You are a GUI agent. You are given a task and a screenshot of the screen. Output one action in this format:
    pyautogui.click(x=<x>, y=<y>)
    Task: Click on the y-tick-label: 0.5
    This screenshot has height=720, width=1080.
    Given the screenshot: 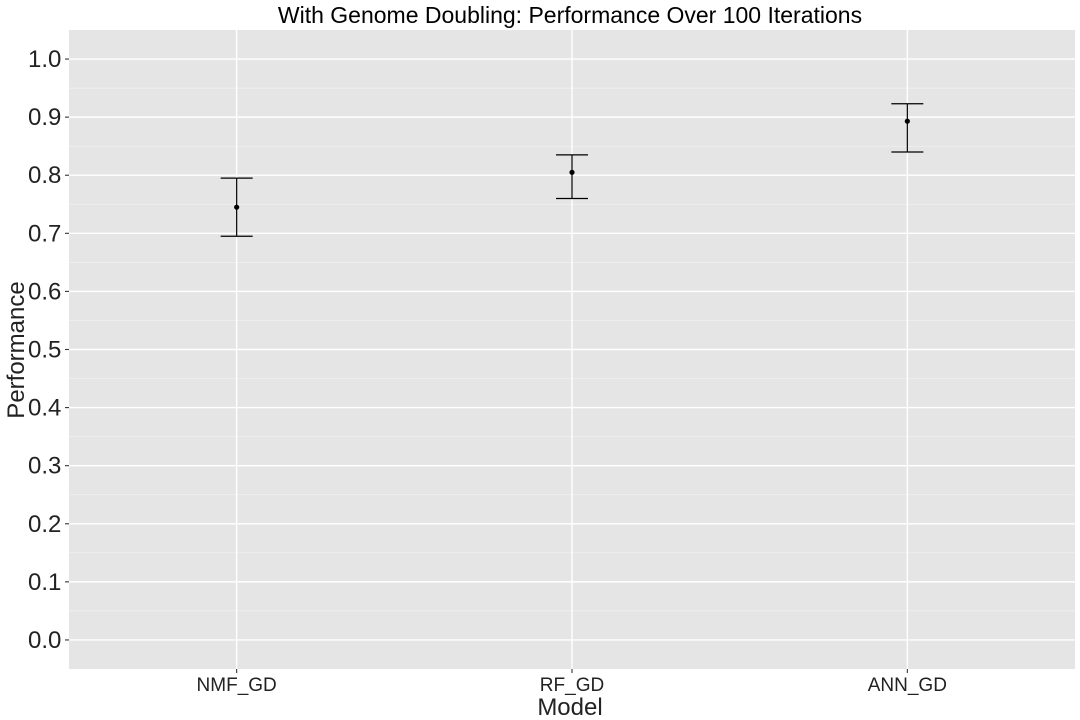 What is the action you would take?
    pyautogui.click(x=44, y=350)
    